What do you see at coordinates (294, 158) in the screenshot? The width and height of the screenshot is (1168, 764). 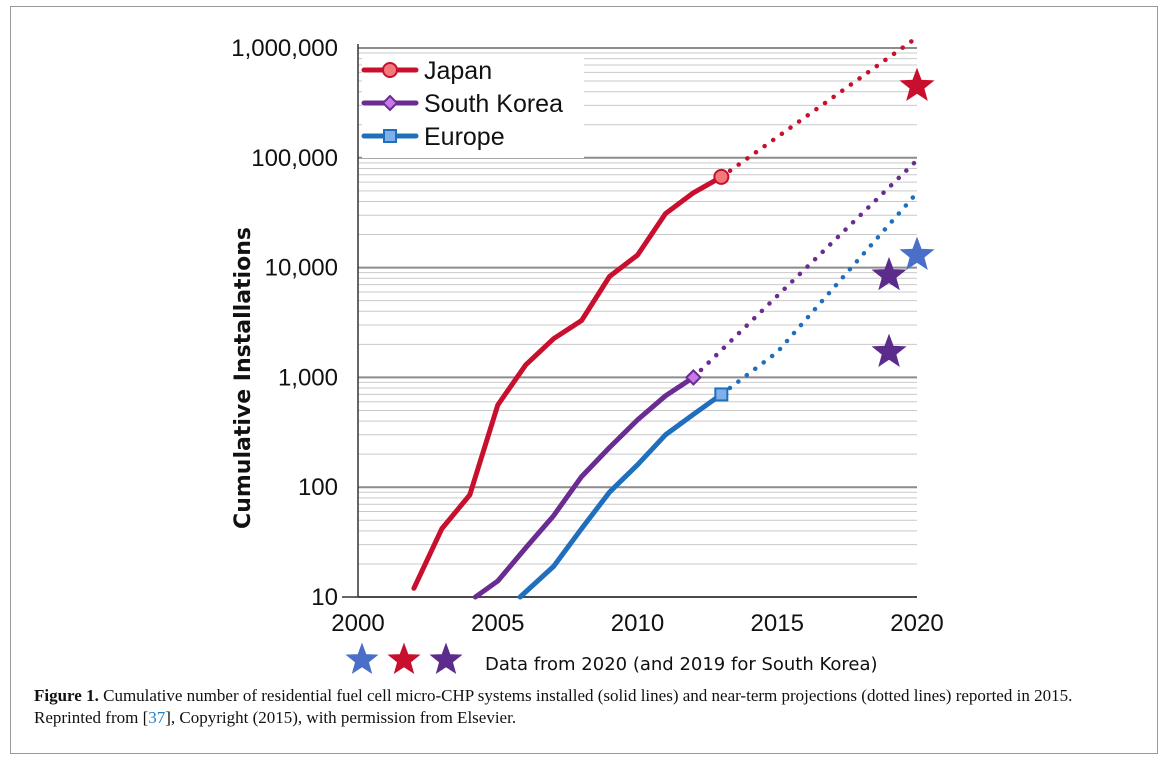 I see `y-tick-label: 100,000` at bounding box center [294, 158].